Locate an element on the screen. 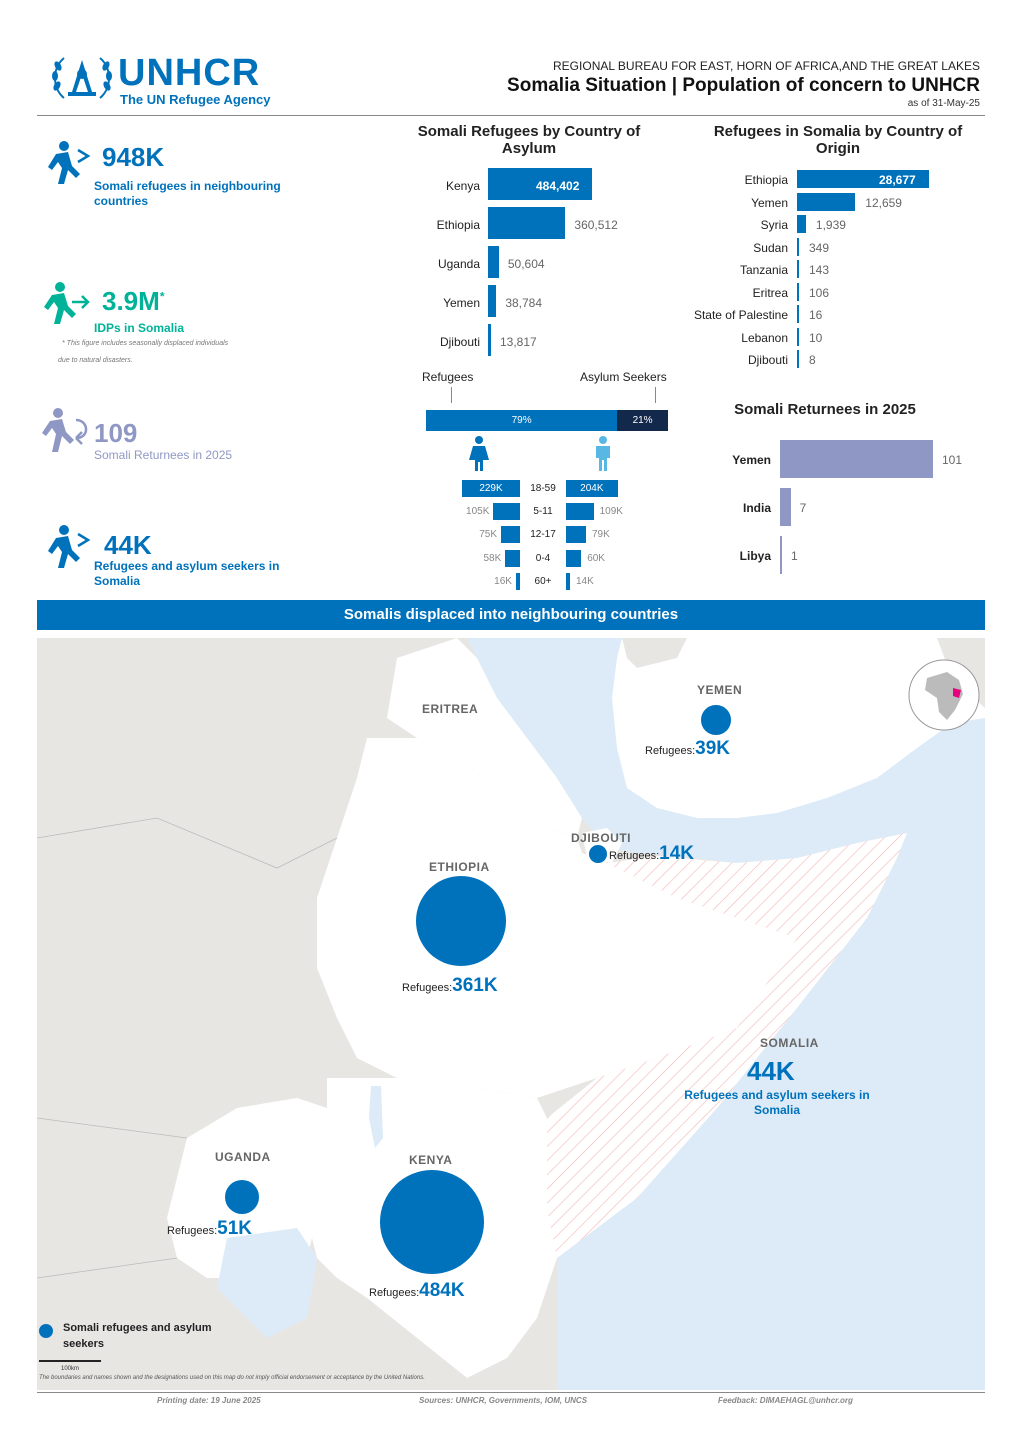 This screenshot has height=1445, width=1024. lake-turkana is located at coordinates (376, 1117).